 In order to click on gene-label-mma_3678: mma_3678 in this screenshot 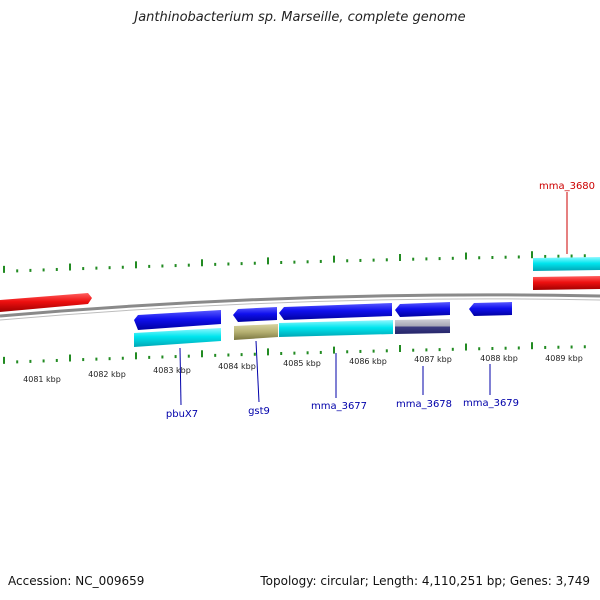, I will do `click(424, 404)`.